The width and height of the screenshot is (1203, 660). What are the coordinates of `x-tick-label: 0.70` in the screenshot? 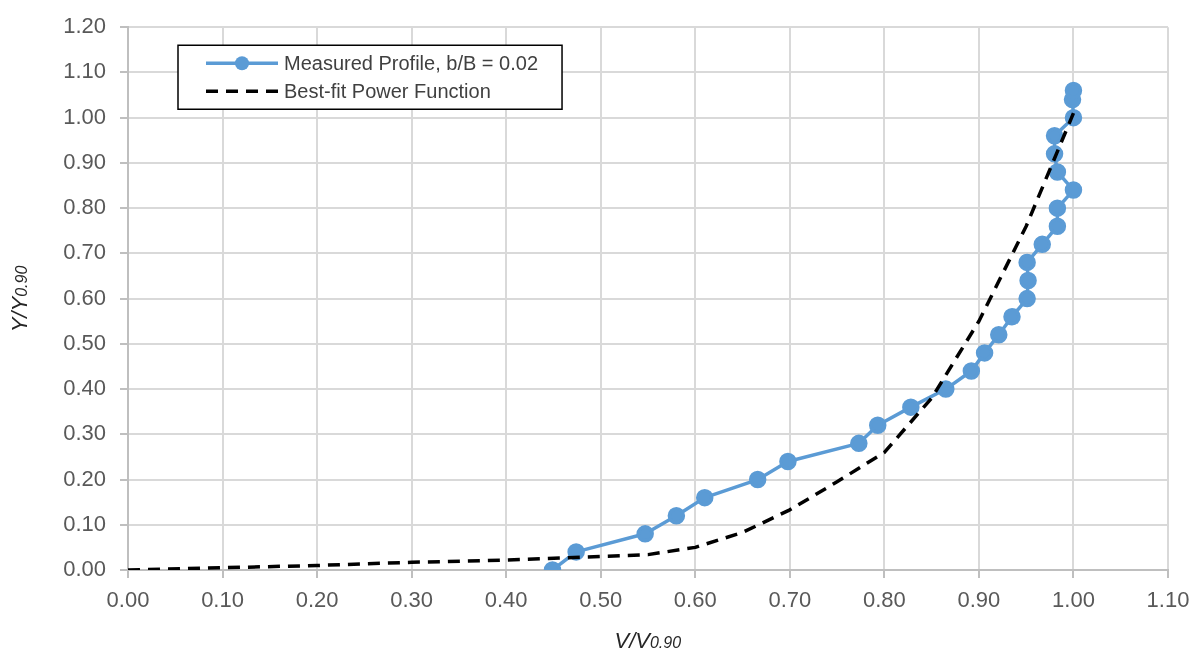 It's located at (790, 600).